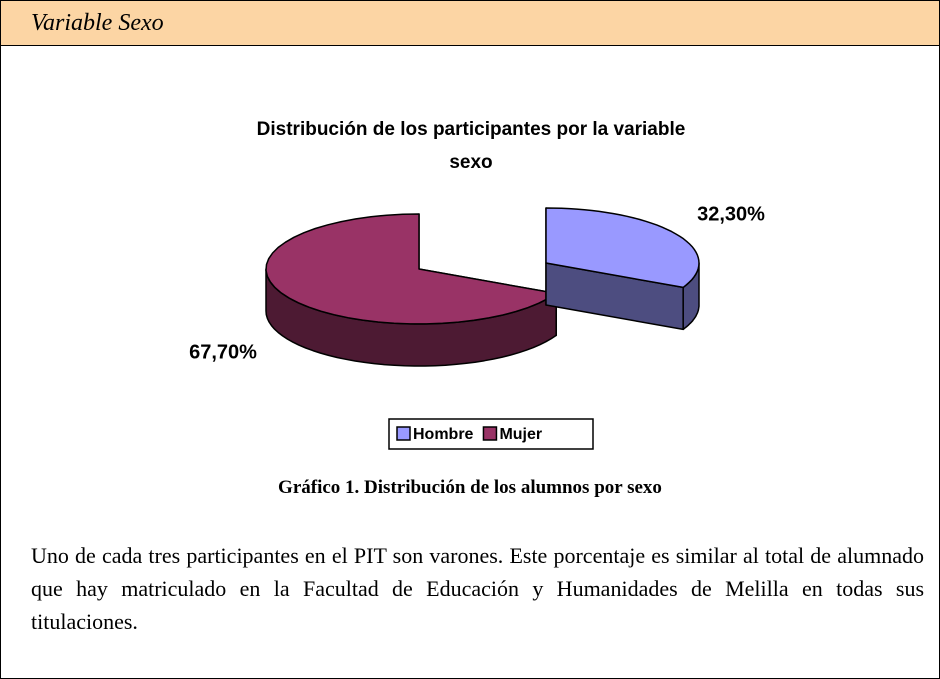  I want to click on header-band: Variable Sexo, so click(470, 23).